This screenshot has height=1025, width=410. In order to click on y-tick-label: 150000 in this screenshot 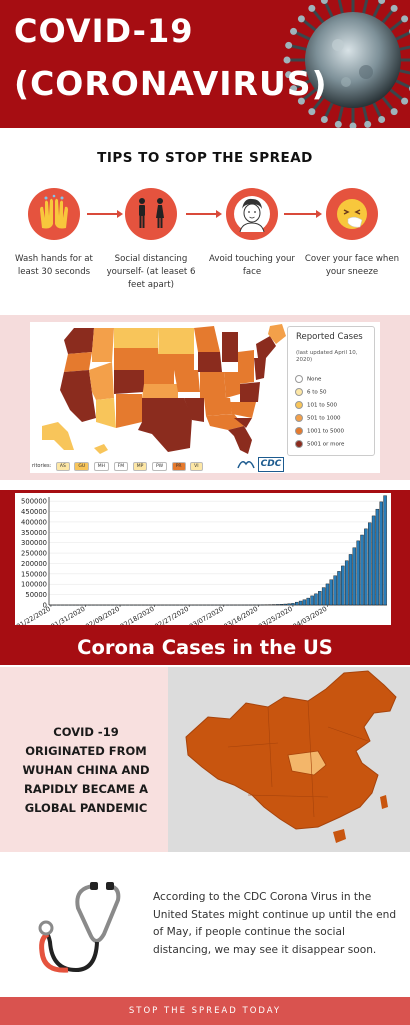, I will do `click(34, 574)`.